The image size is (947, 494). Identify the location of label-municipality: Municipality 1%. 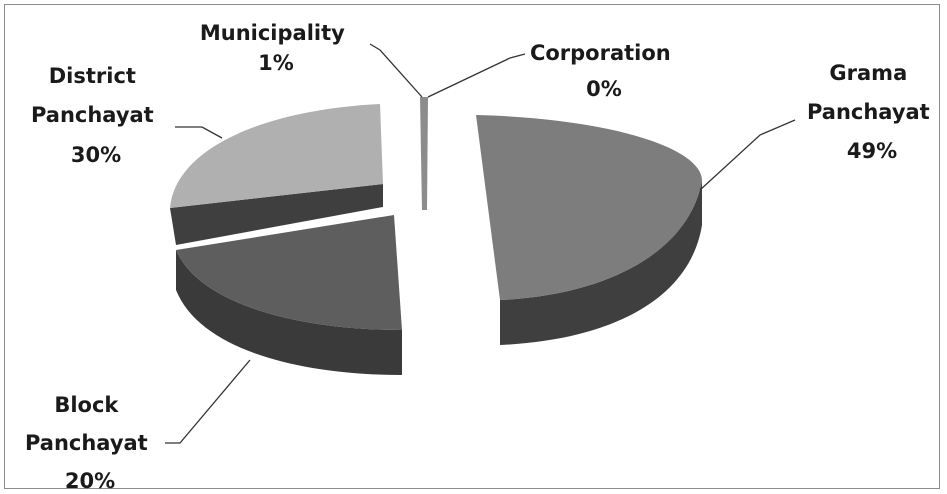
(276, 48).